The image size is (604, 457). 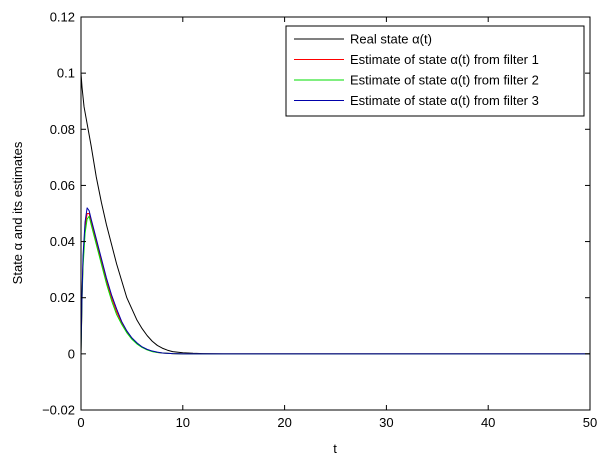 I want to click on y-tick-label: 0.1, so click(x=66, y=73).